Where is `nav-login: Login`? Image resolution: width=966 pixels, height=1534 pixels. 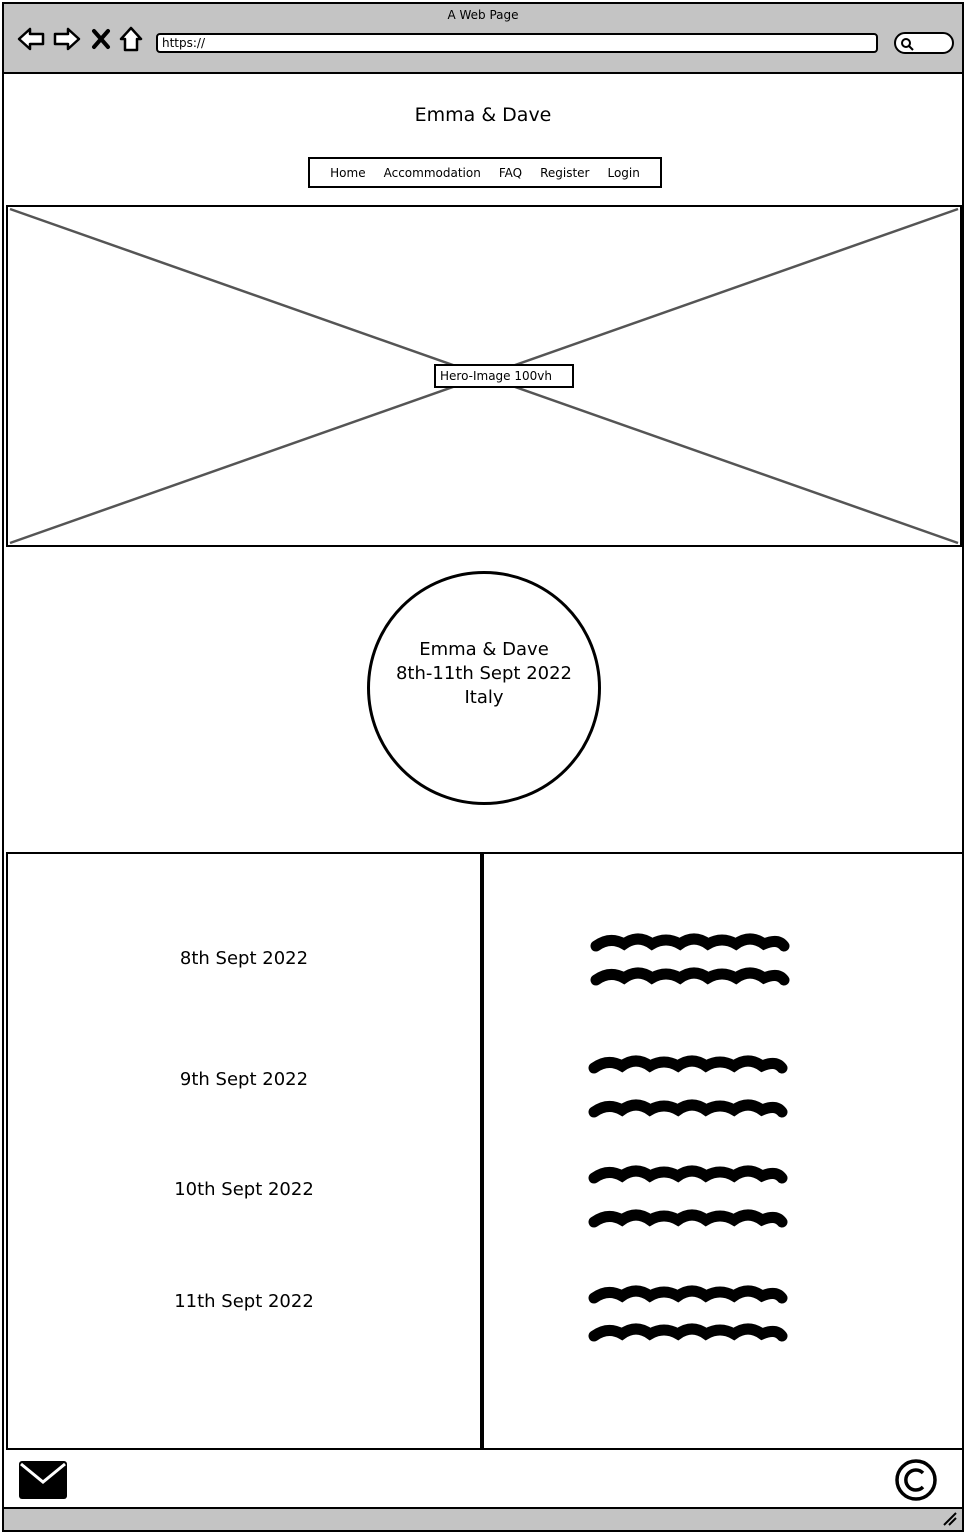
nav-login: Login is located at coordinates (623, 172).